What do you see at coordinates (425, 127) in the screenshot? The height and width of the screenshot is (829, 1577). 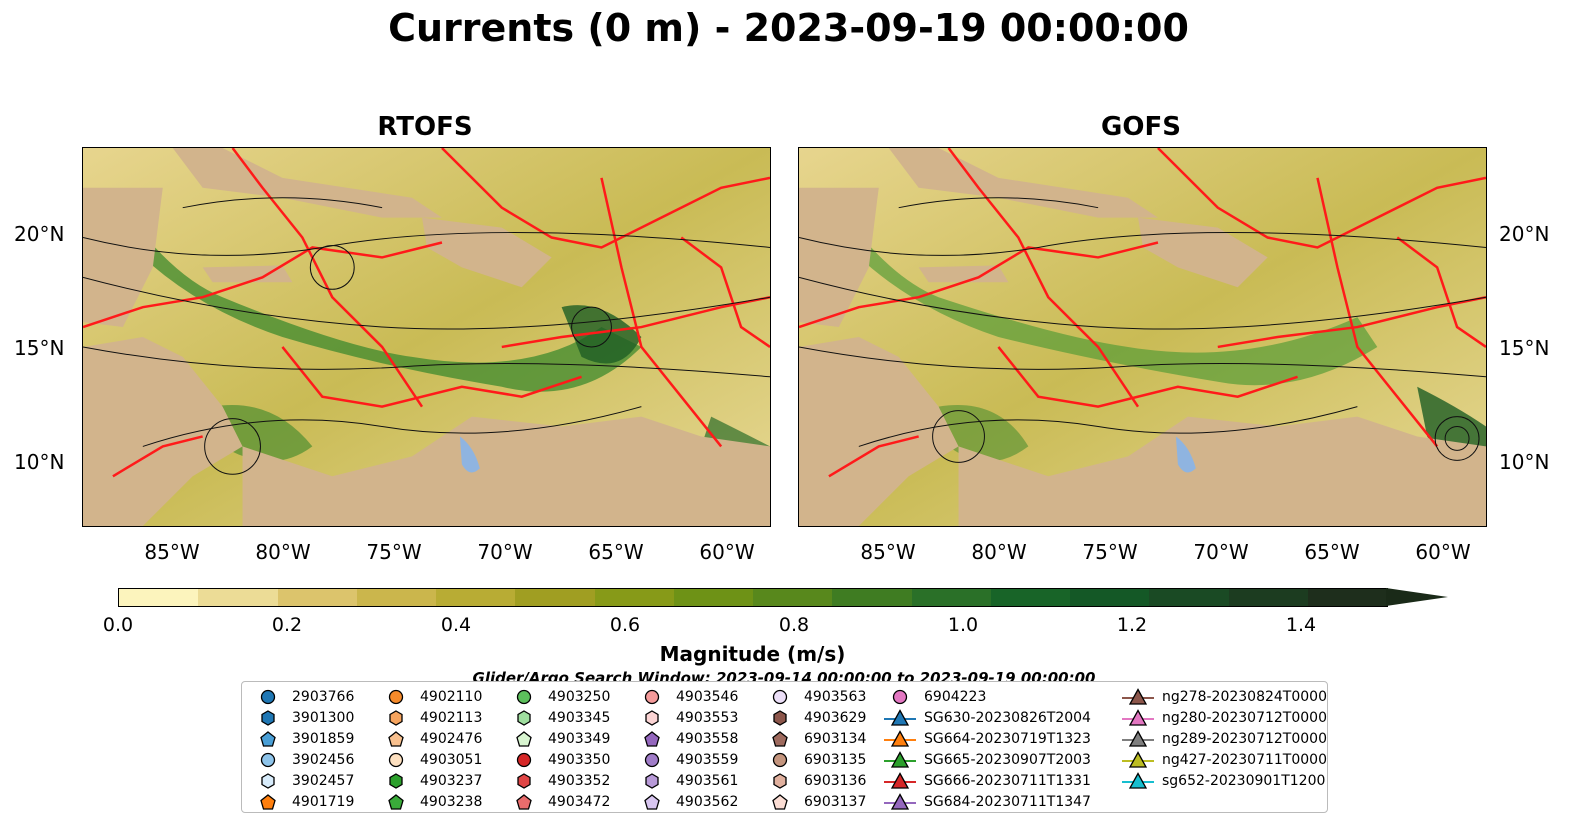 I see `panel-title-rtofs: RTOFS` at bounding box center [425, 127].